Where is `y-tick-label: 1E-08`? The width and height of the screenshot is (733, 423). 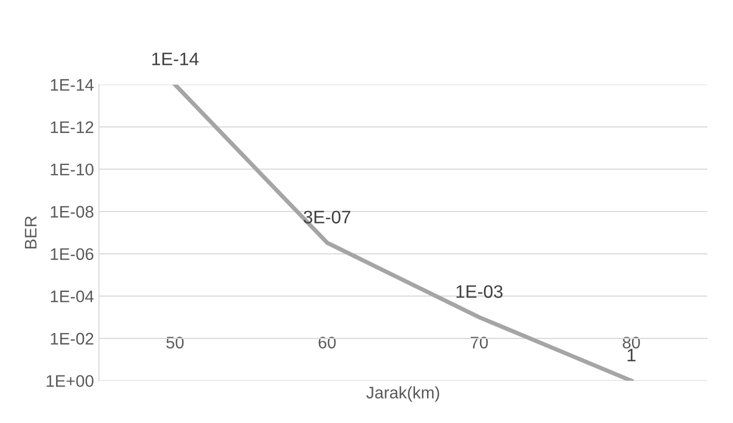
y-tick-label: 1E-08 is located at coordinates (72, 212).